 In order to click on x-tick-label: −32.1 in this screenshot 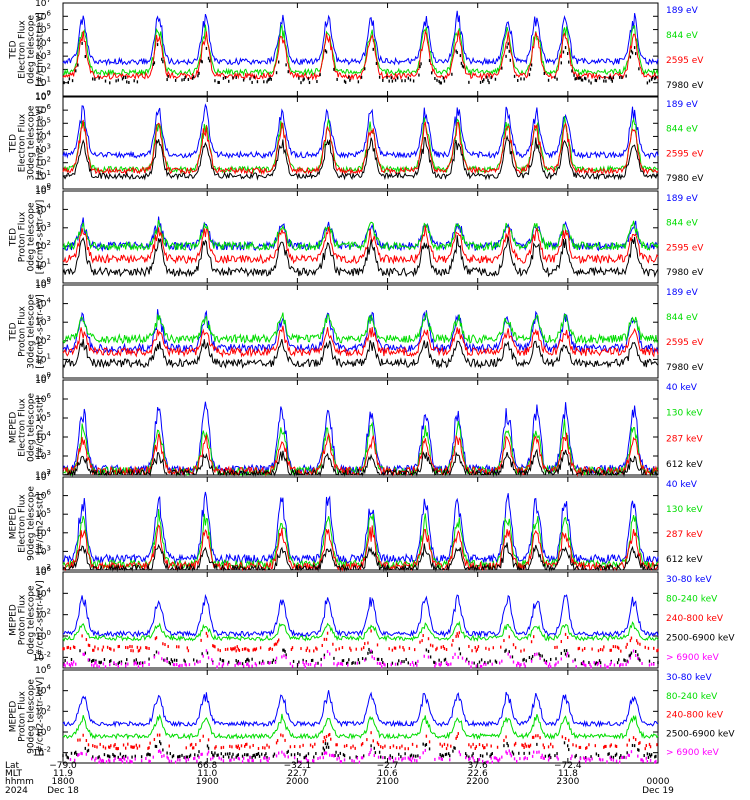, I will do `click(298, 766)`.